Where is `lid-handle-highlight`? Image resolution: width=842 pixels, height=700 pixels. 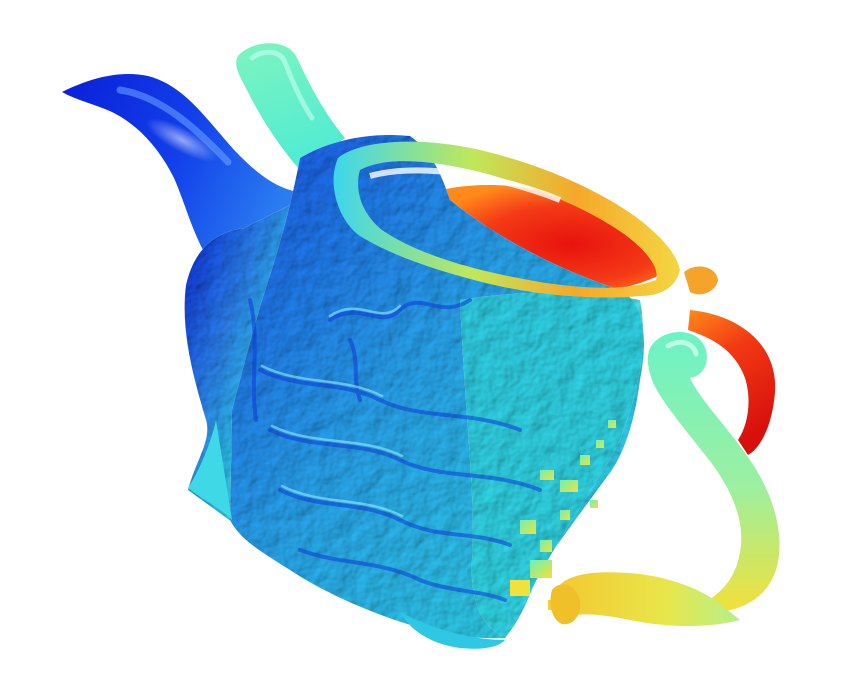 lid-handle-highlight is located at coordinates (282, 85).